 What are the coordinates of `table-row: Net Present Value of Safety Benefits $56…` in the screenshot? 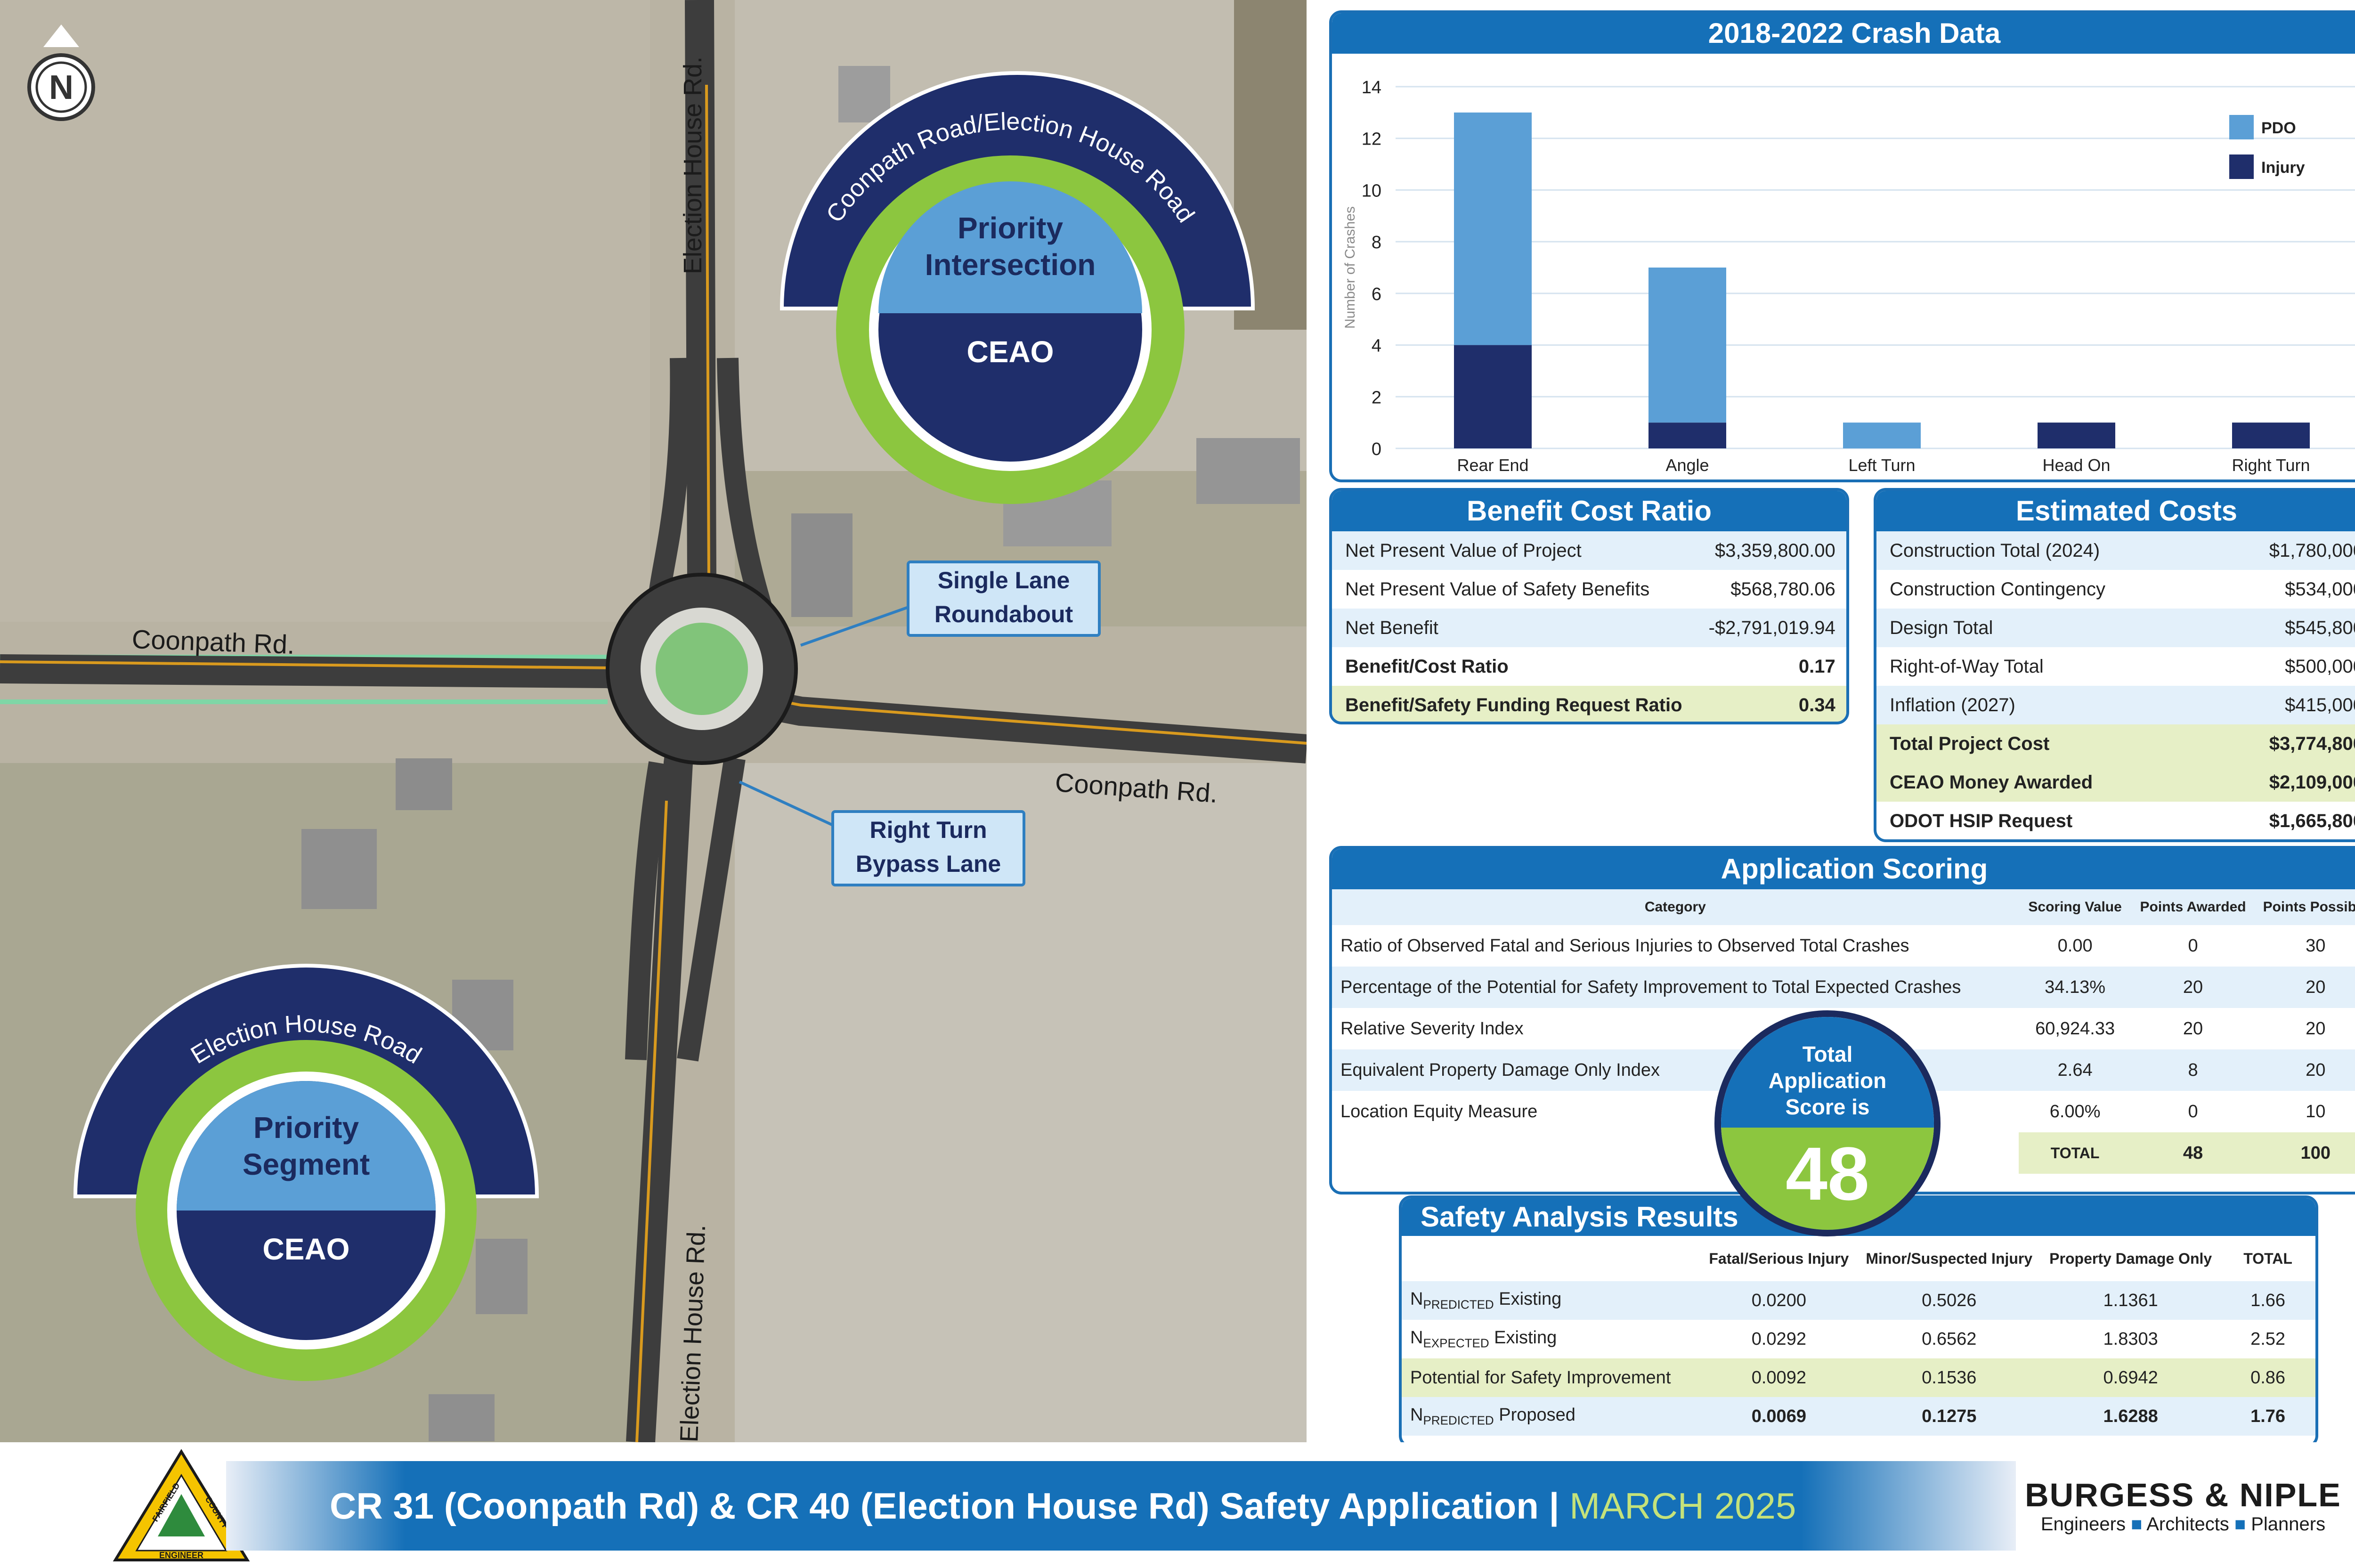 It's located at (1589, 589).